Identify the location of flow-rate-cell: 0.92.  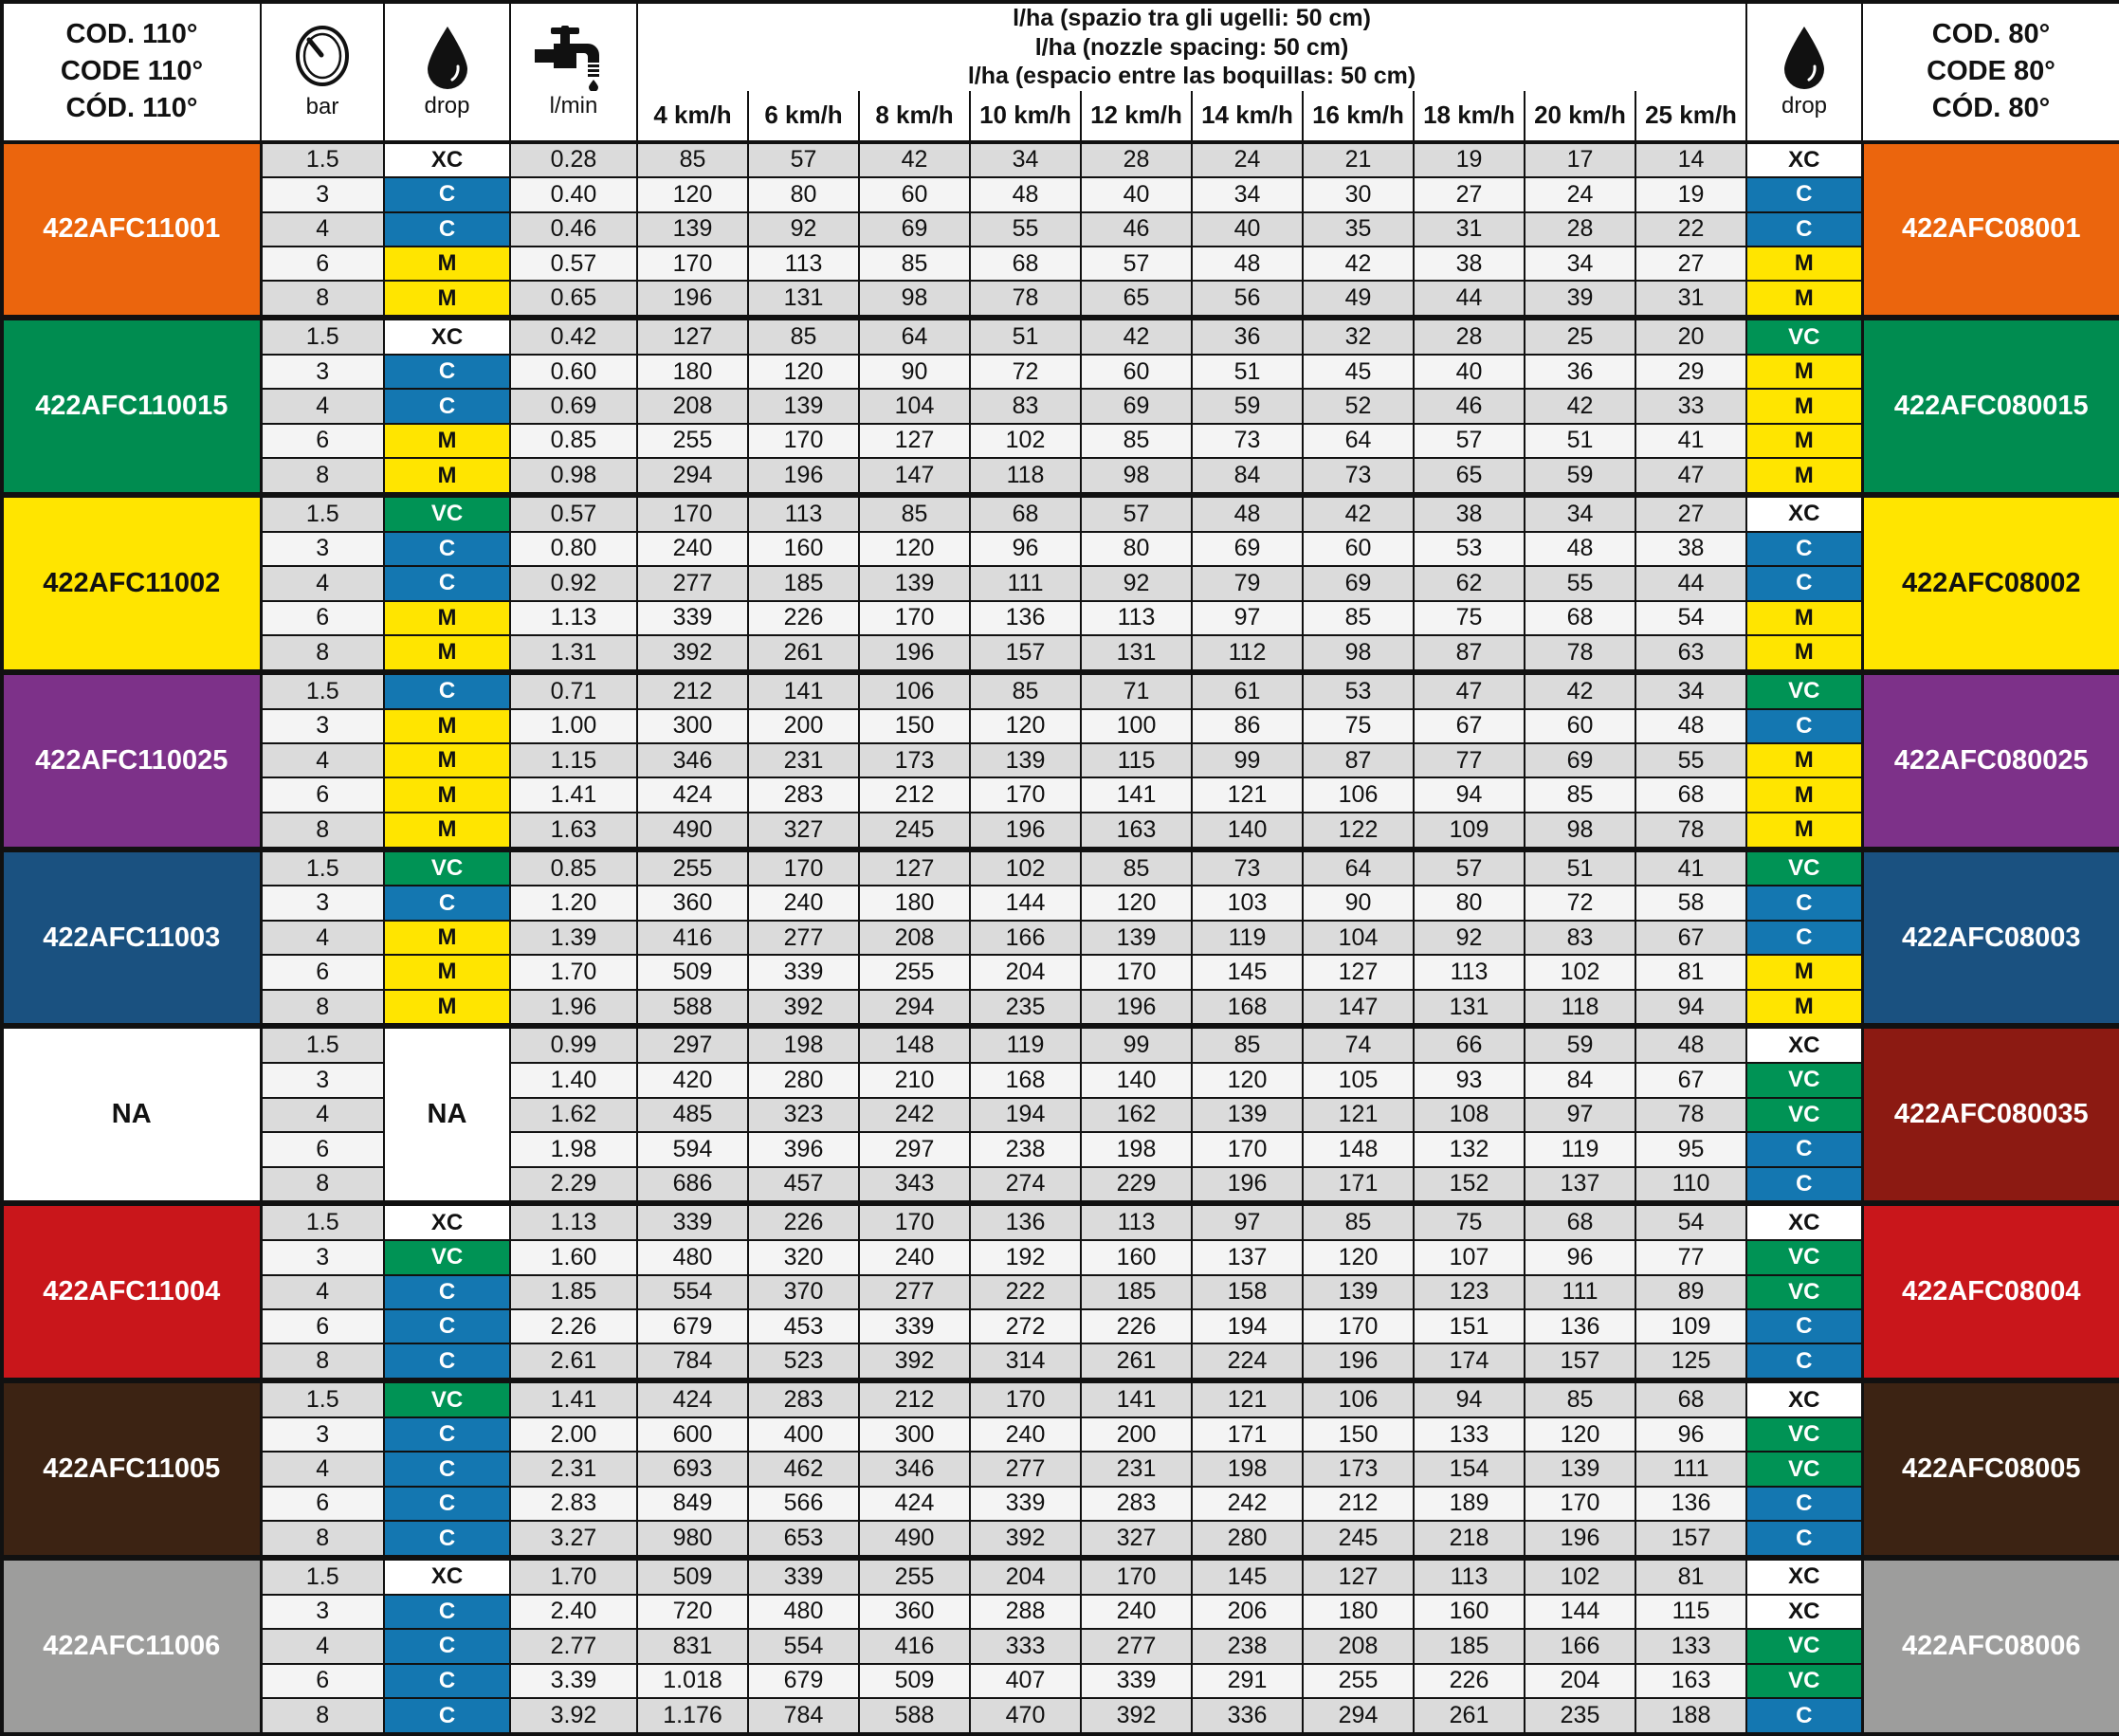
(573, 583).